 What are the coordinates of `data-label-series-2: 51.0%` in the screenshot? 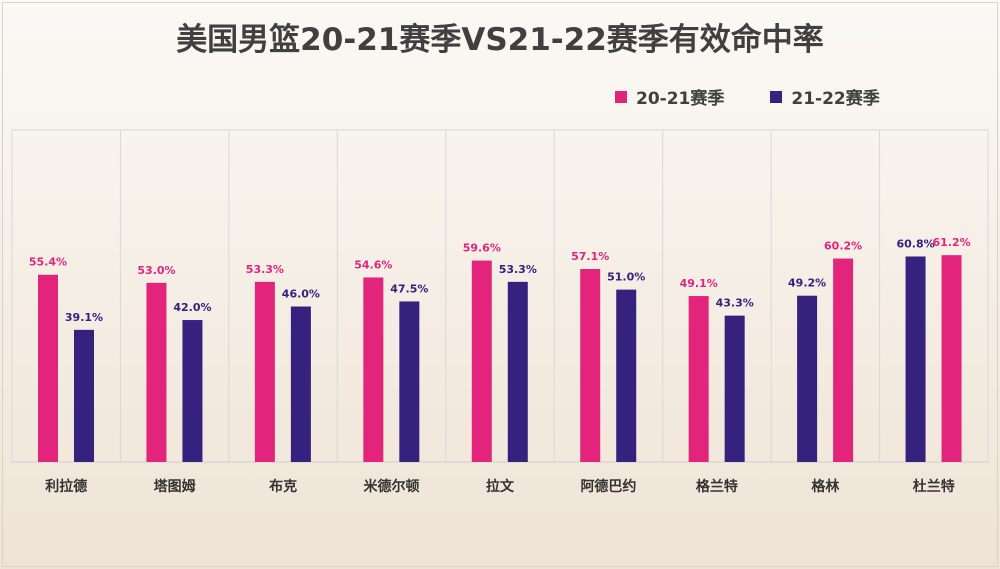 It's located at (626, 277).